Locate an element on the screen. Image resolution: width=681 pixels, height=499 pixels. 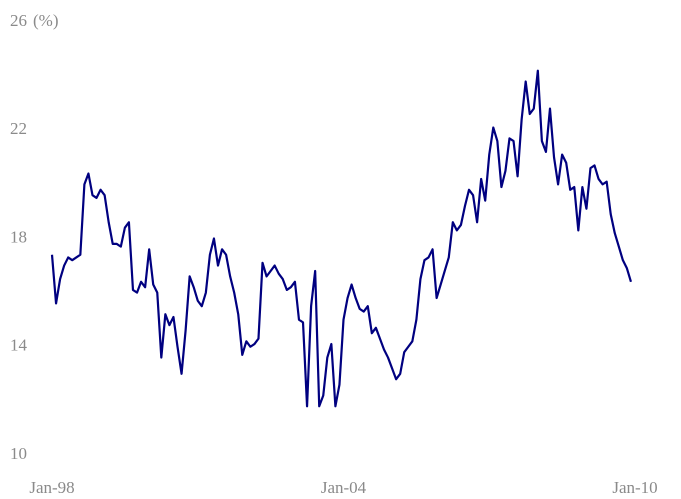
y-tick-label: 26 is located at coordinates (18, 20).